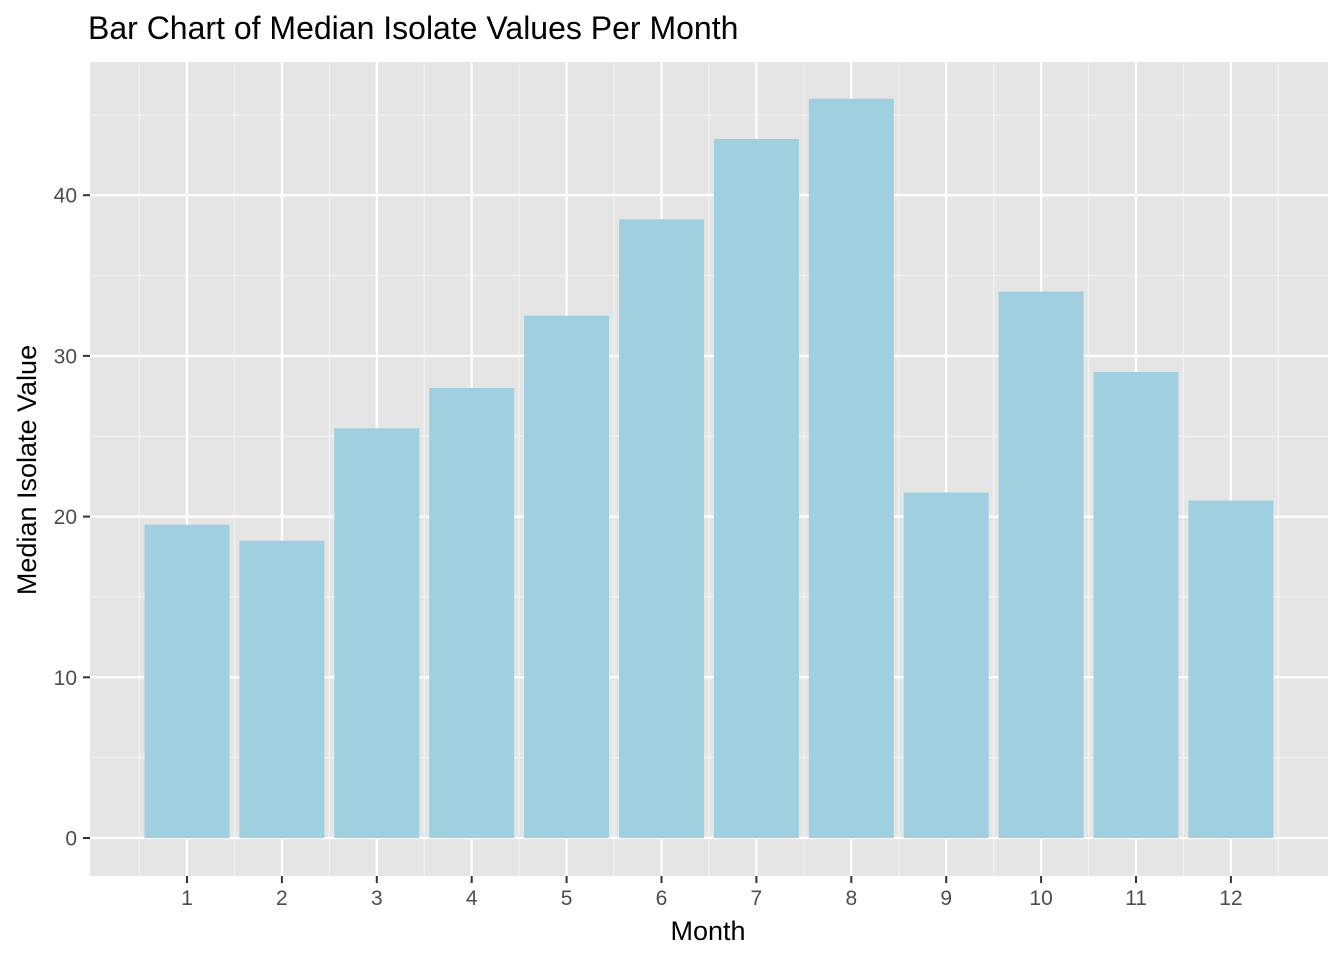  Describe the element at coordinates (65, 517) in the screenshot. I see `y-tick-label: 20` at that location.